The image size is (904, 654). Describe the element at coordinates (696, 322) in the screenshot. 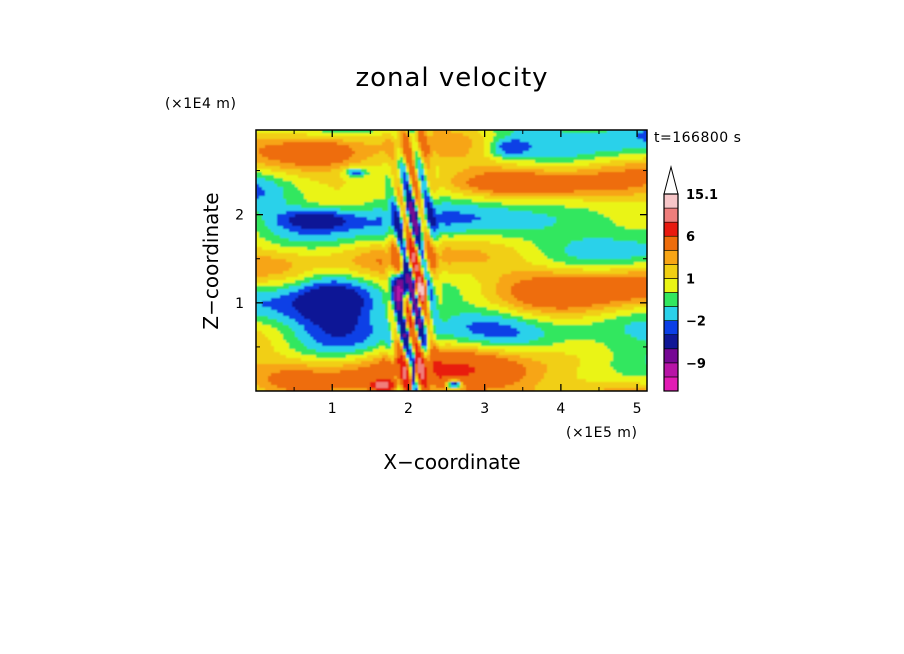

I see `colorbar-label: −2` at that location.